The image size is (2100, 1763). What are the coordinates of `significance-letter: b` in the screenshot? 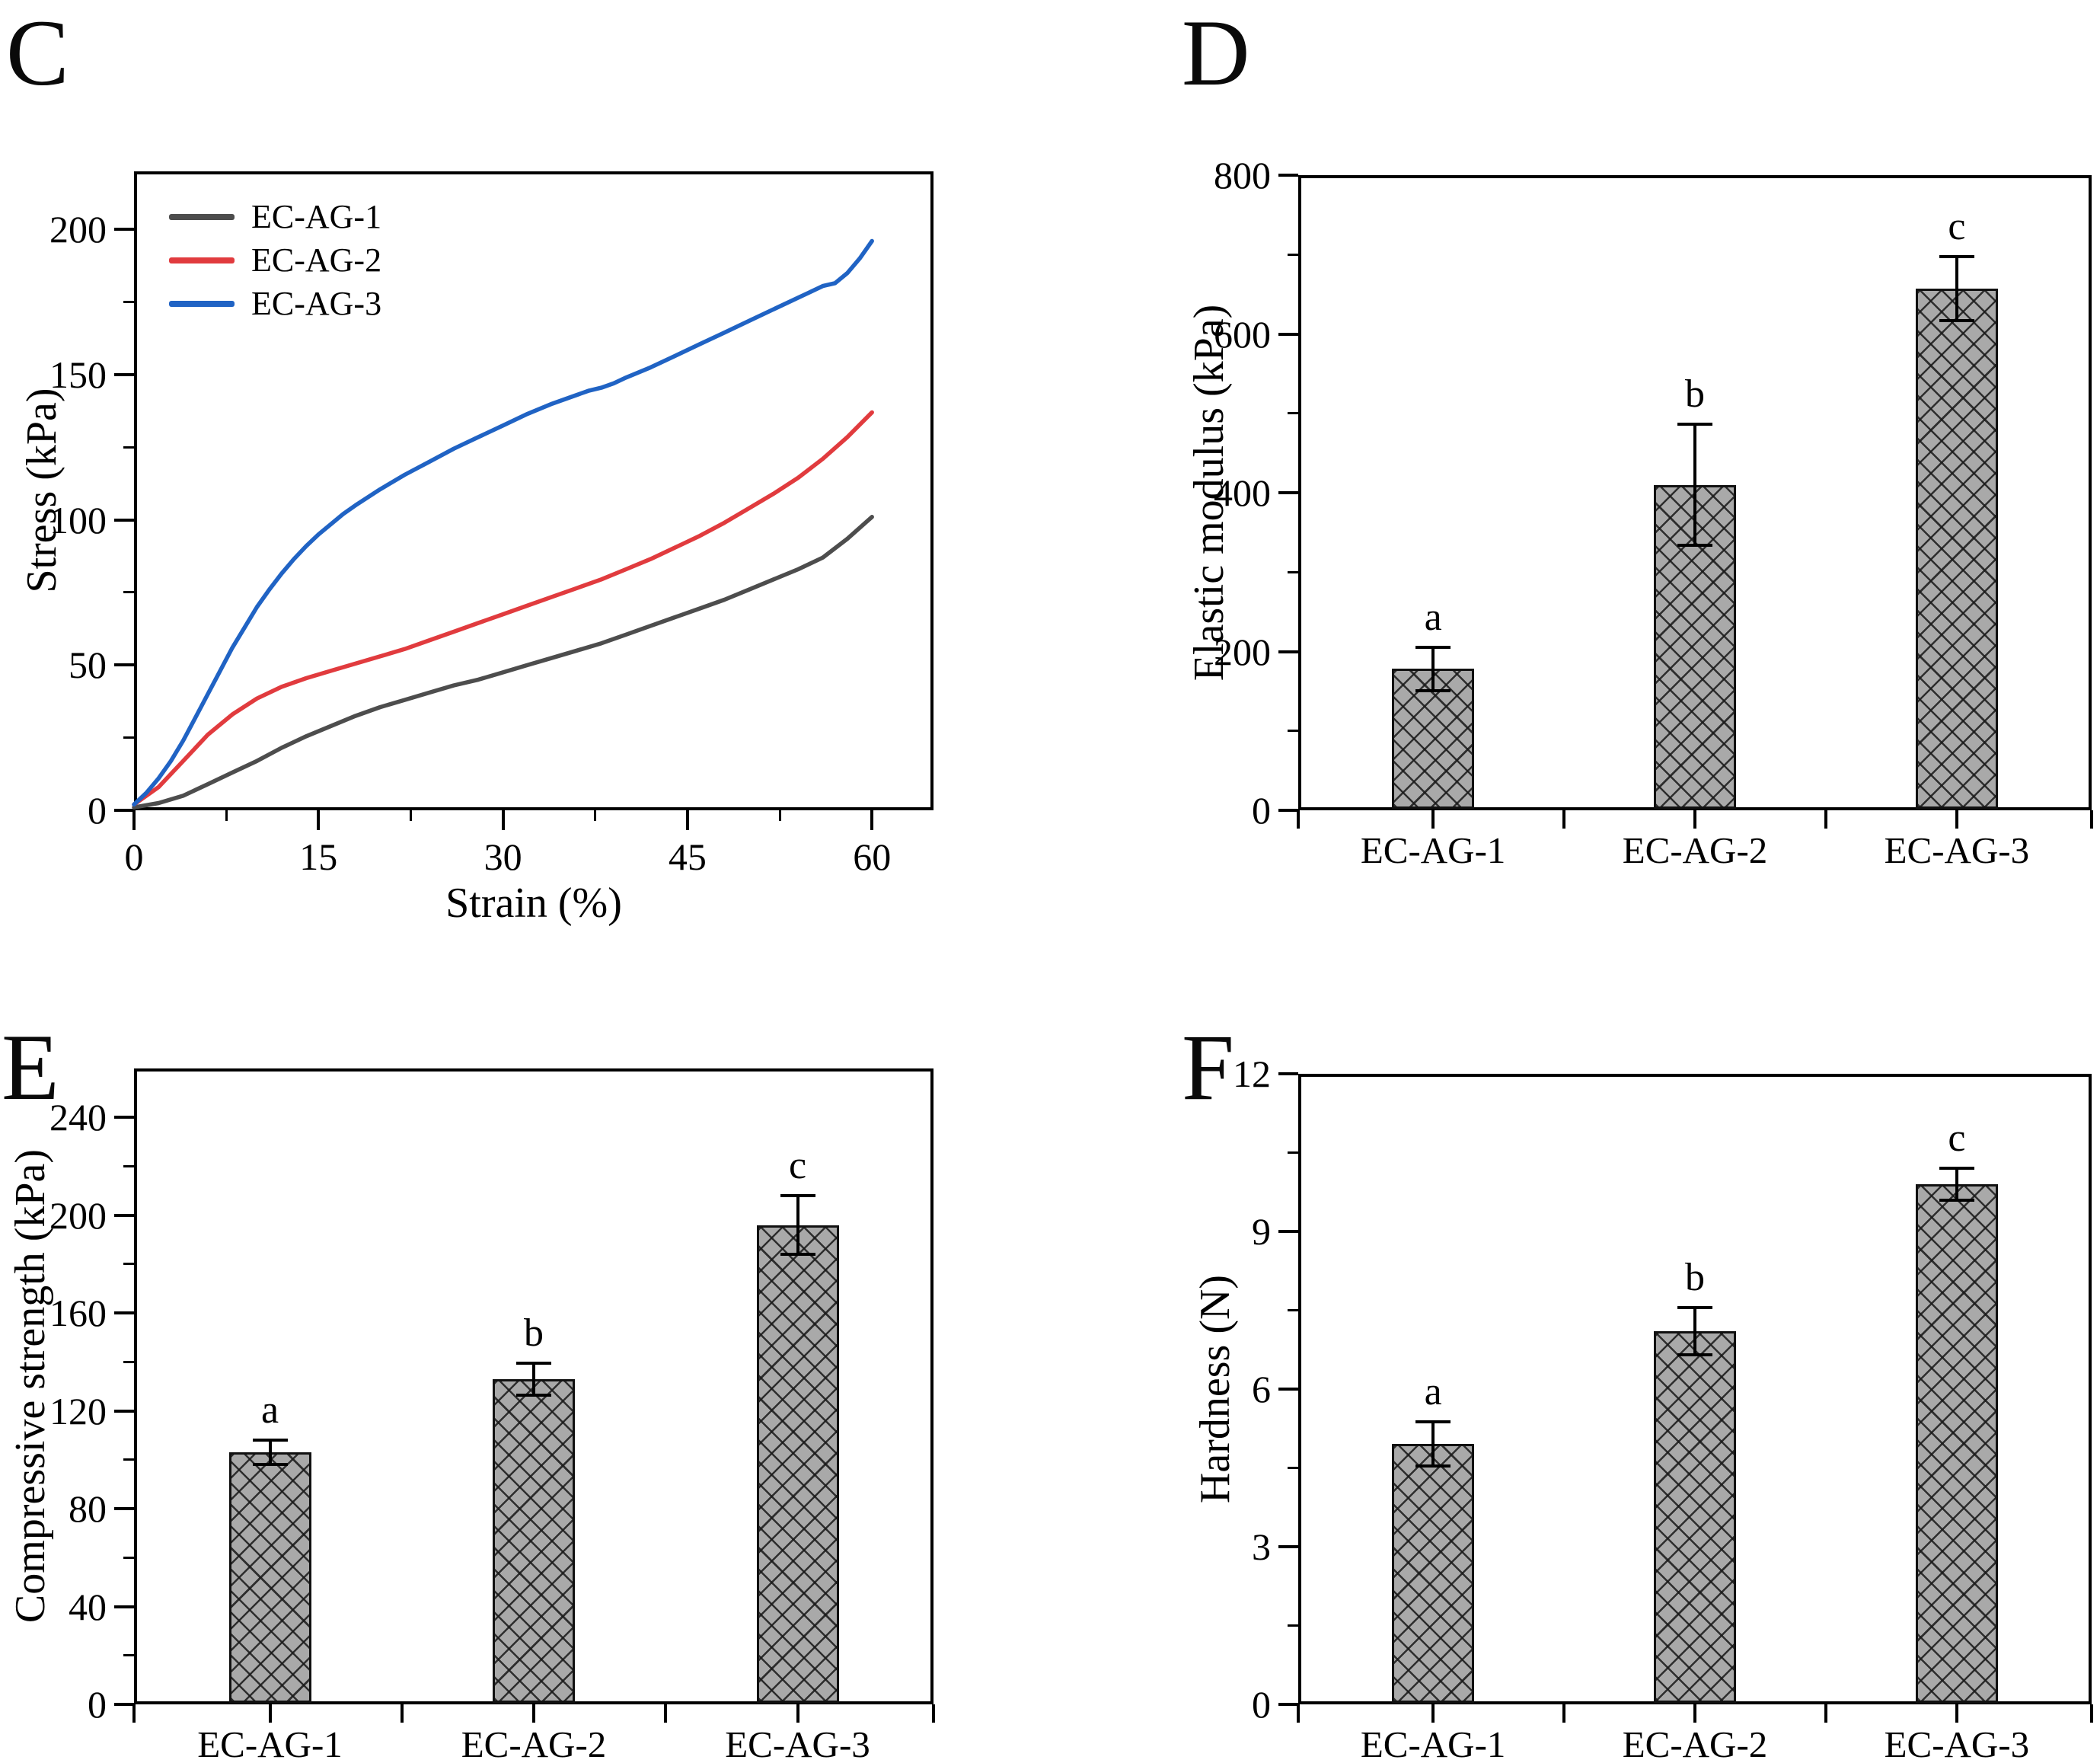 It's located at (1695, 1278).